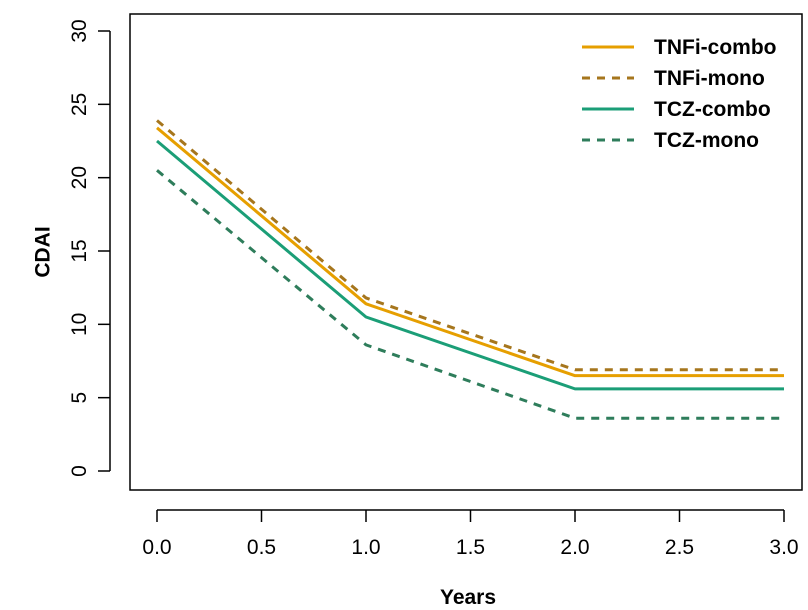 The image size is (808, 610). Describe the element at coordinates (79, 324) in the screenshot. I see `y-tick-label: 10` at that location.